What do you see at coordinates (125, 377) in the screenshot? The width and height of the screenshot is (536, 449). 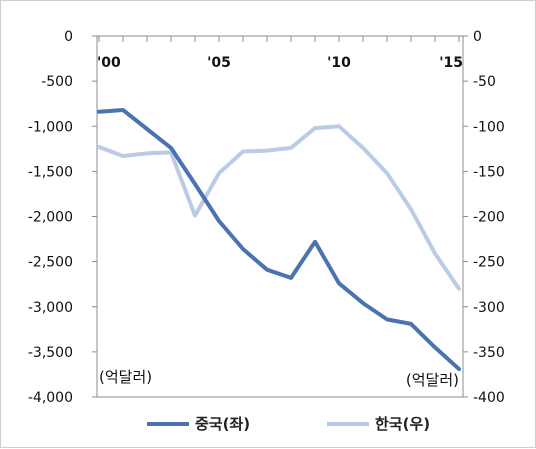 I see `left-axis-unit: (억달러)` at bounding box center [125, 377].